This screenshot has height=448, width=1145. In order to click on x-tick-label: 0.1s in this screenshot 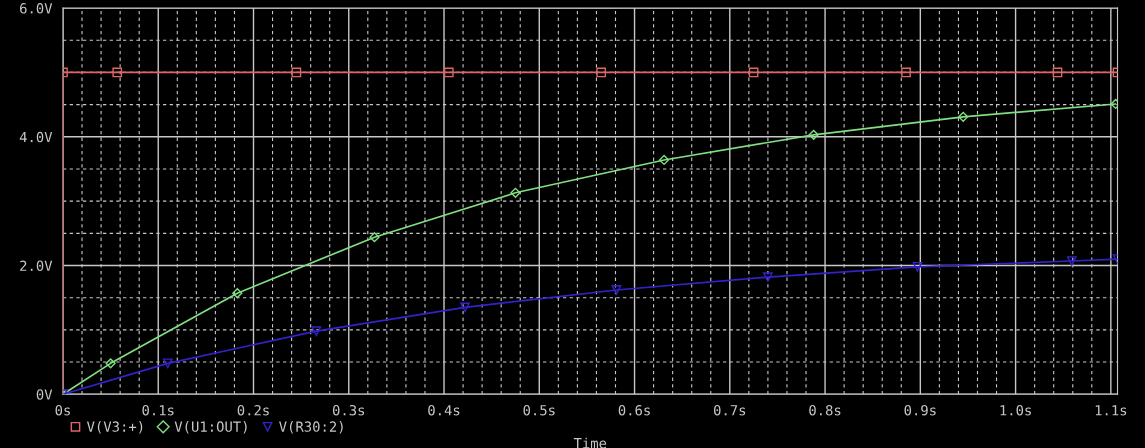, I will do `click(158, 410)`.